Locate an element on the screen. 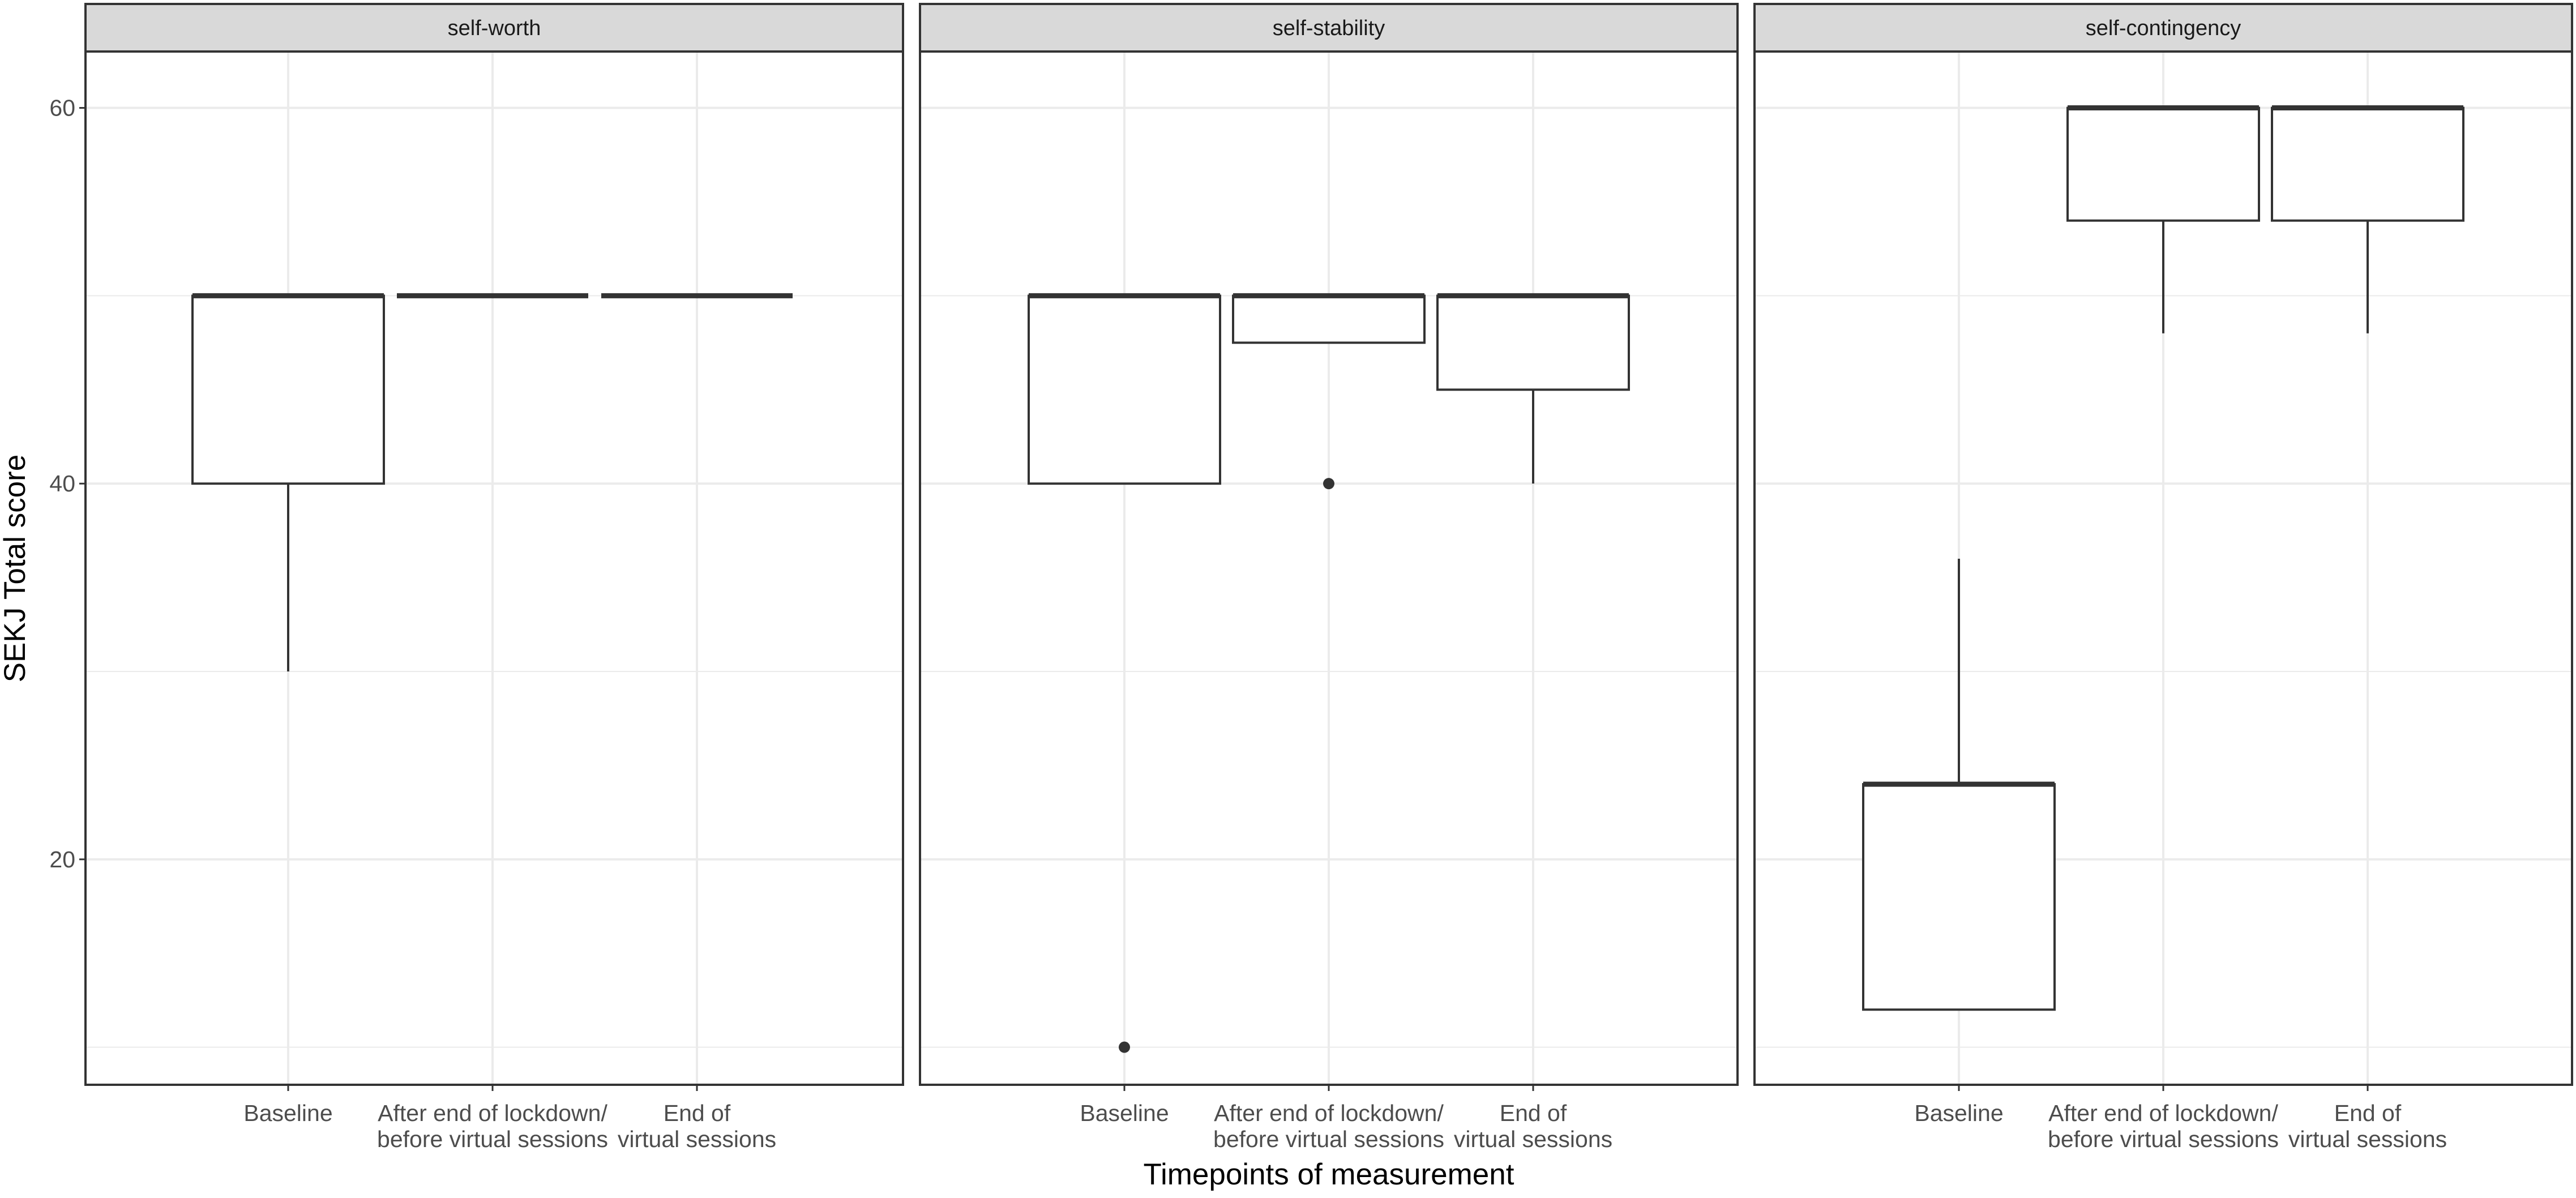  facet-strip-label: self-worth is located at coordinates (494, 28).